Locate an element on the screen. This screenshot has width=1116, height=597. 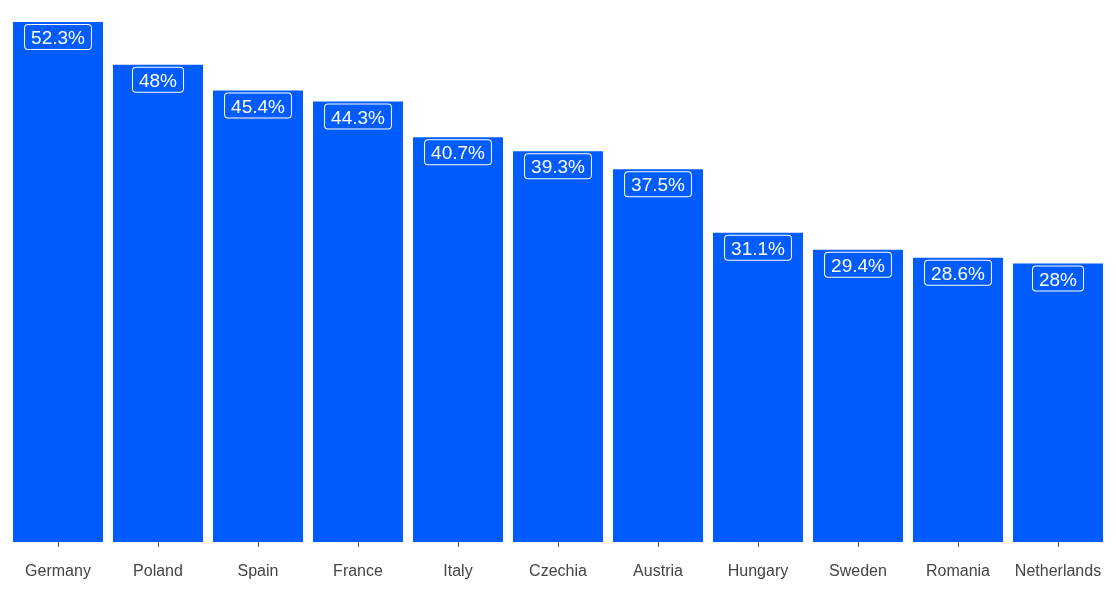
data-label: 44.3% is located at coordinates (358, 117).